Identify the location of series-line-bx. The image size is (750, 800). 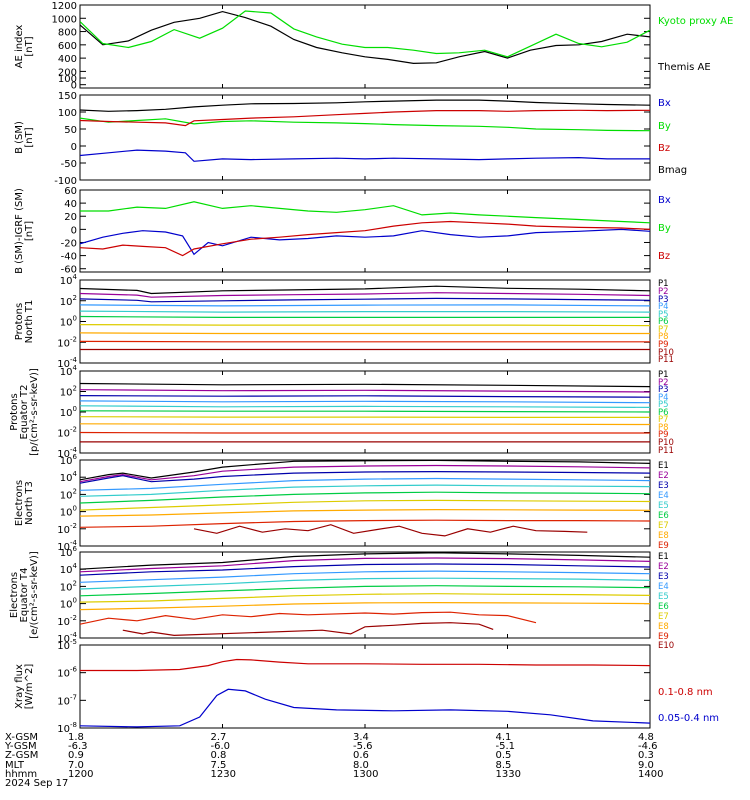
(365, 242).